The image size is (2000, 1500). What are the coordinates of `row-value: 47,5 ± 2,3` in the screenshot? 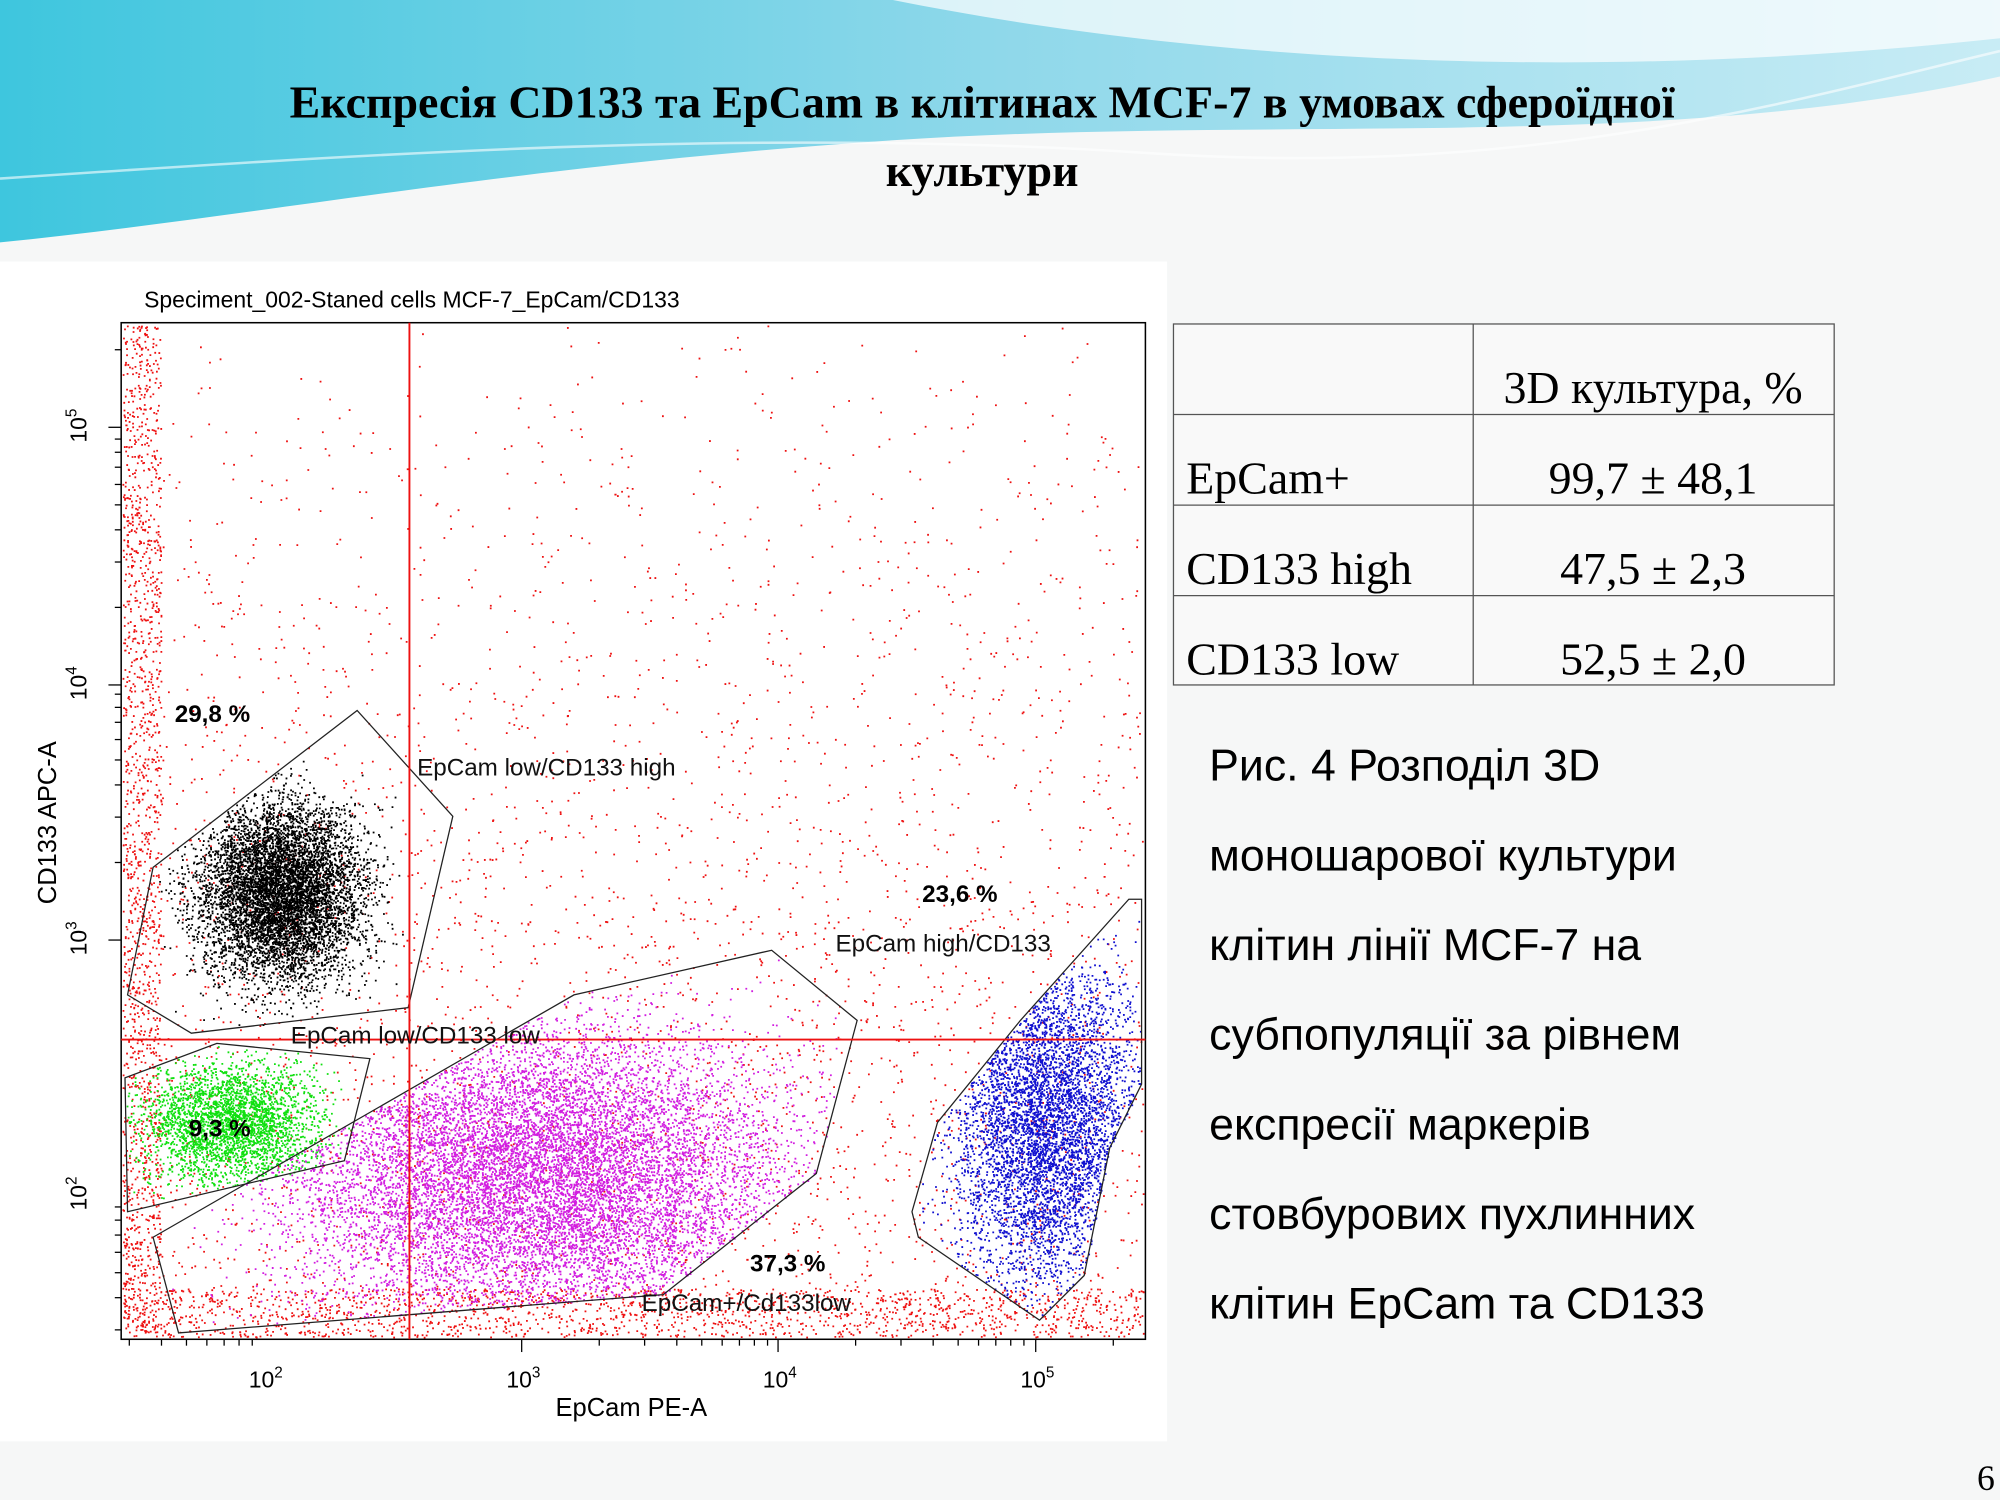 It's located at (1653, 568).